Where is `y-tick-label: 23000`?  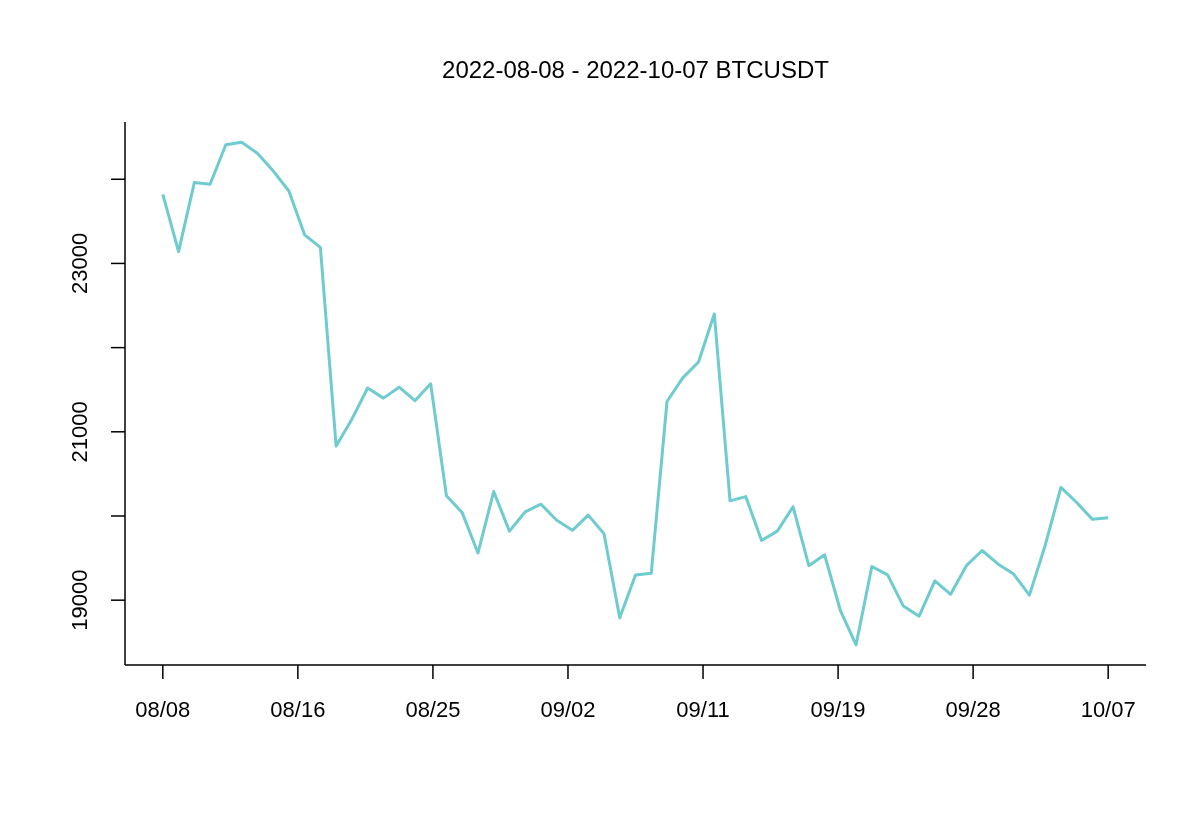
y-tick-label: 23000 is located at coordinates (79, 263).